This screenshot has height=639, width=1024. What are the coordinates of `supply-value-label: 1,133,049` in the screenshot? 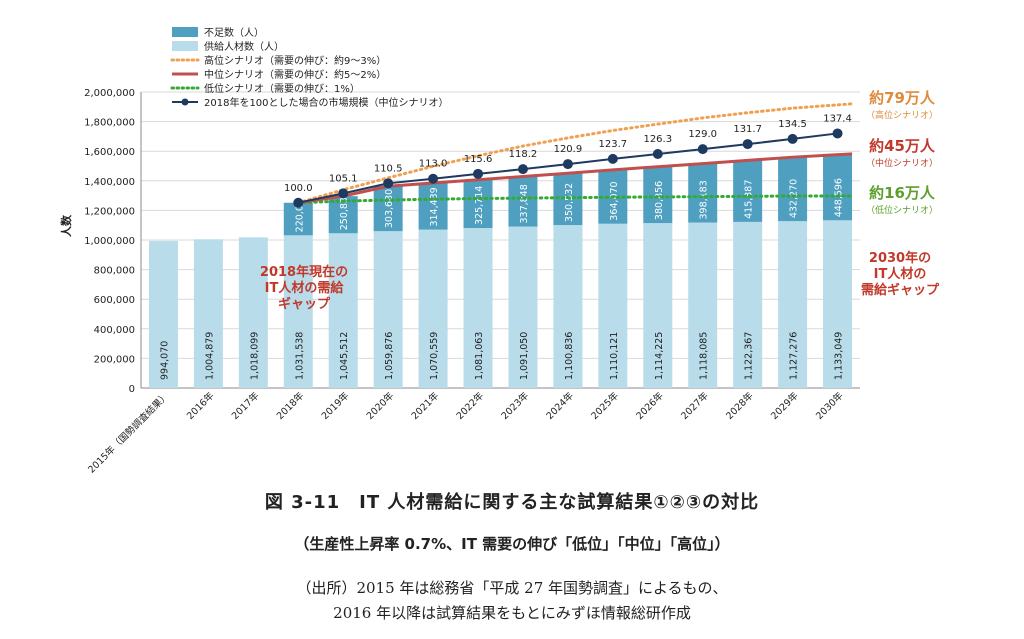 It's located at (839, 356).